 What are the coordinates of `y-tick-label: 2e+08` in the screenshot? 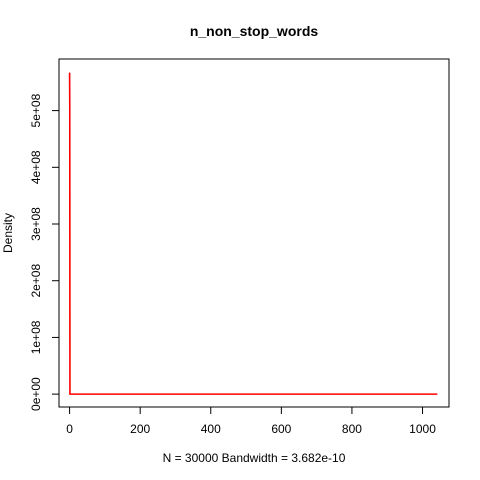 It's located at (36, 281).